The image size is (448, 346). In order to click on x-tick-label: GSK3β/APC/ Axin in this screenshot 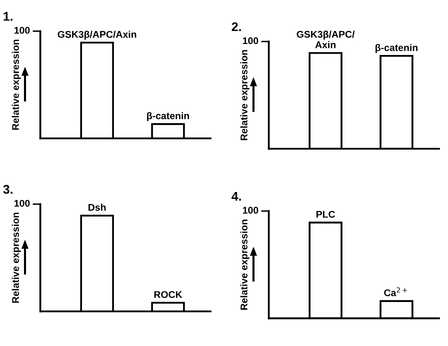, I will do `click(325, 39)`.